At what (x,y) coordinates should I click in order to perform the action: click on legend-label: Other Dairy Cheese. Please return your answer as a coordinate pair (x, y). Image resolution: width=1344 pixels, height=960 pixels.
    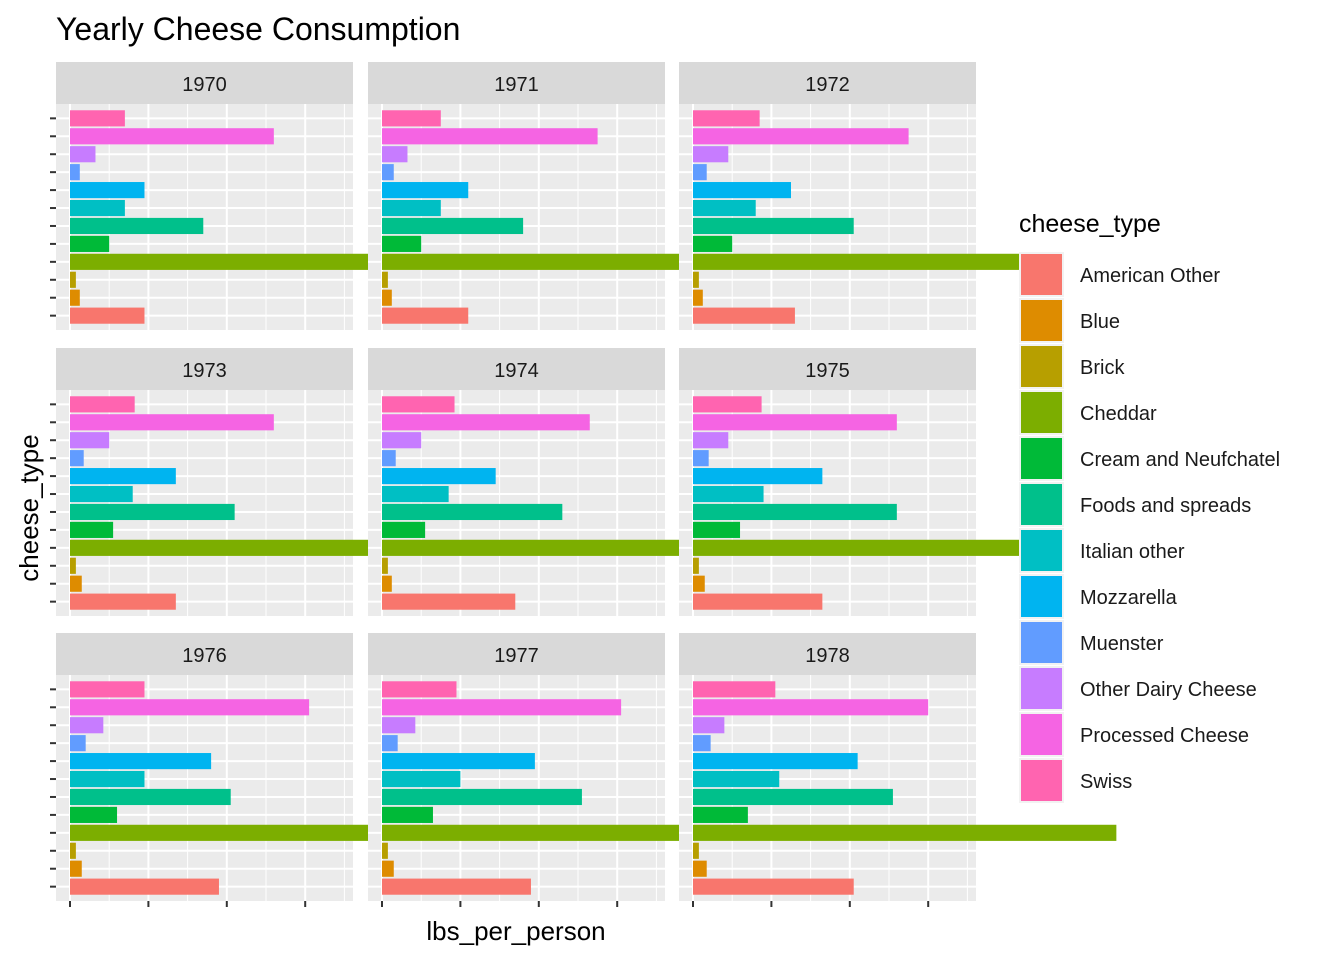
    Looking at the image, I should click on (1168, 690).